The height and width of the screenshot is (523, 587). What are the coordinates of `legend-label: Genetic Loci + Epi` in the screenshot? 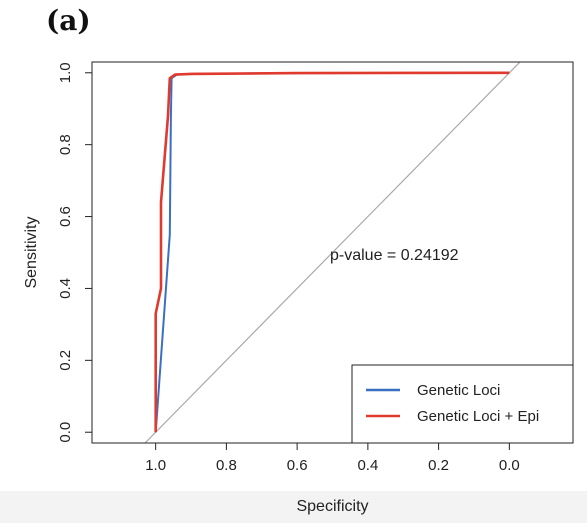 It's located at (478, 416).